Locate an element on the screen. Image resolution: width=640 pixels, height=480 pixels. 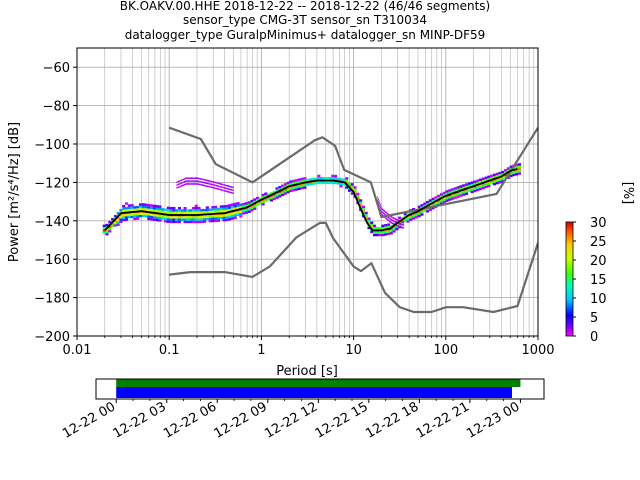
colorbar-ticks: 0 5 10 15 20 25 30 is located at coordinates (590, 280).